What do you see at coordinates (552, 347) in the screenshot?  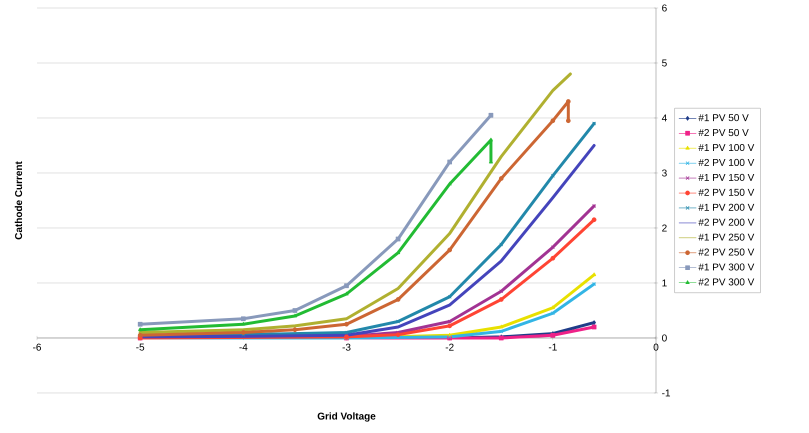 I see `x-tick-label: -1` at bounding box center [552, 347].